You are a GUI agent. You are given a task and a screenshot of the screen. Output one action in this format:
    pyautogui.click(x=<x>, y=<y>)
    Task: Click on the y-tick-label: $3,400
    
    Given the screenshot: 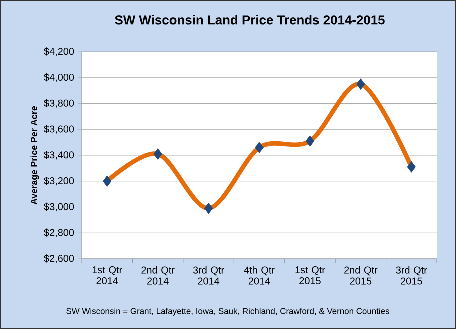 What is the action you would take?
    pyautogui.click(x=59, y=155)
    